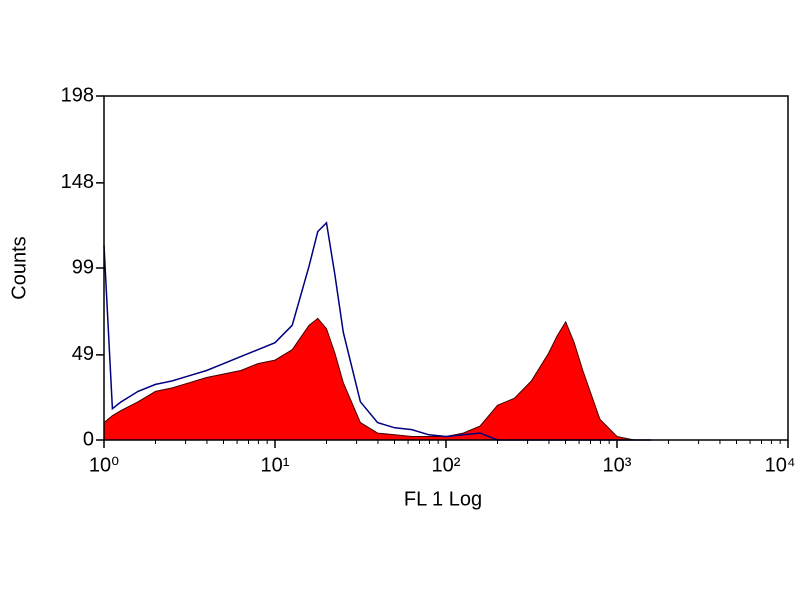 The height and width of the screenshot is (600, 800). What do you see at coordinates (77, 95) in the screenshot?
I see `y-tick-label: 198` at bounding box center [77, 95].